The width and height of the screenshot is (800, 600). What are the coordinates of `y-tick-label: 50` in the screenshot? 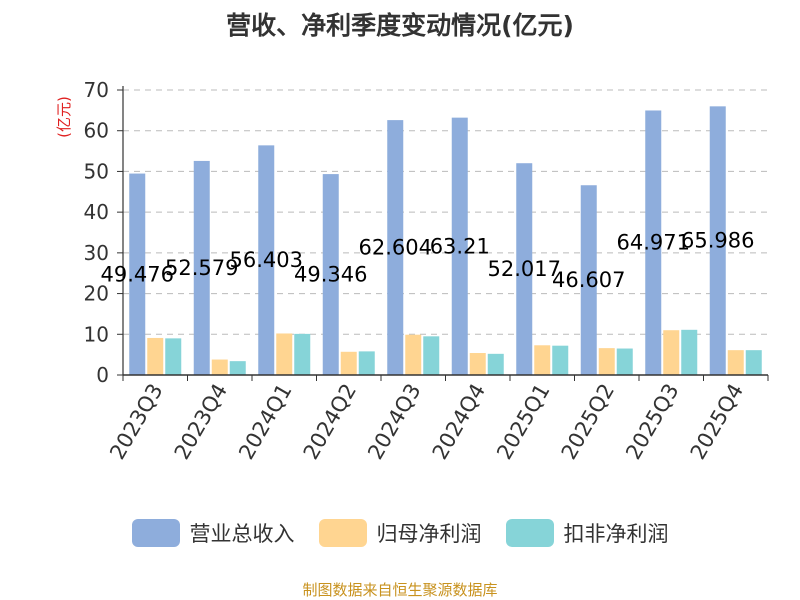 It's located at (96, 171).